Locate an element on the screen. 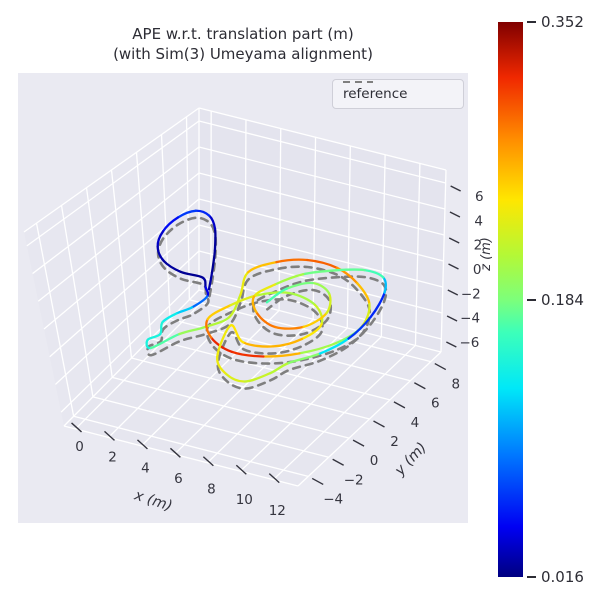 The height and width of the screenshot is (600, 600). colorbar-tick-mid: 0.184 is located at coordinates (555, 300).